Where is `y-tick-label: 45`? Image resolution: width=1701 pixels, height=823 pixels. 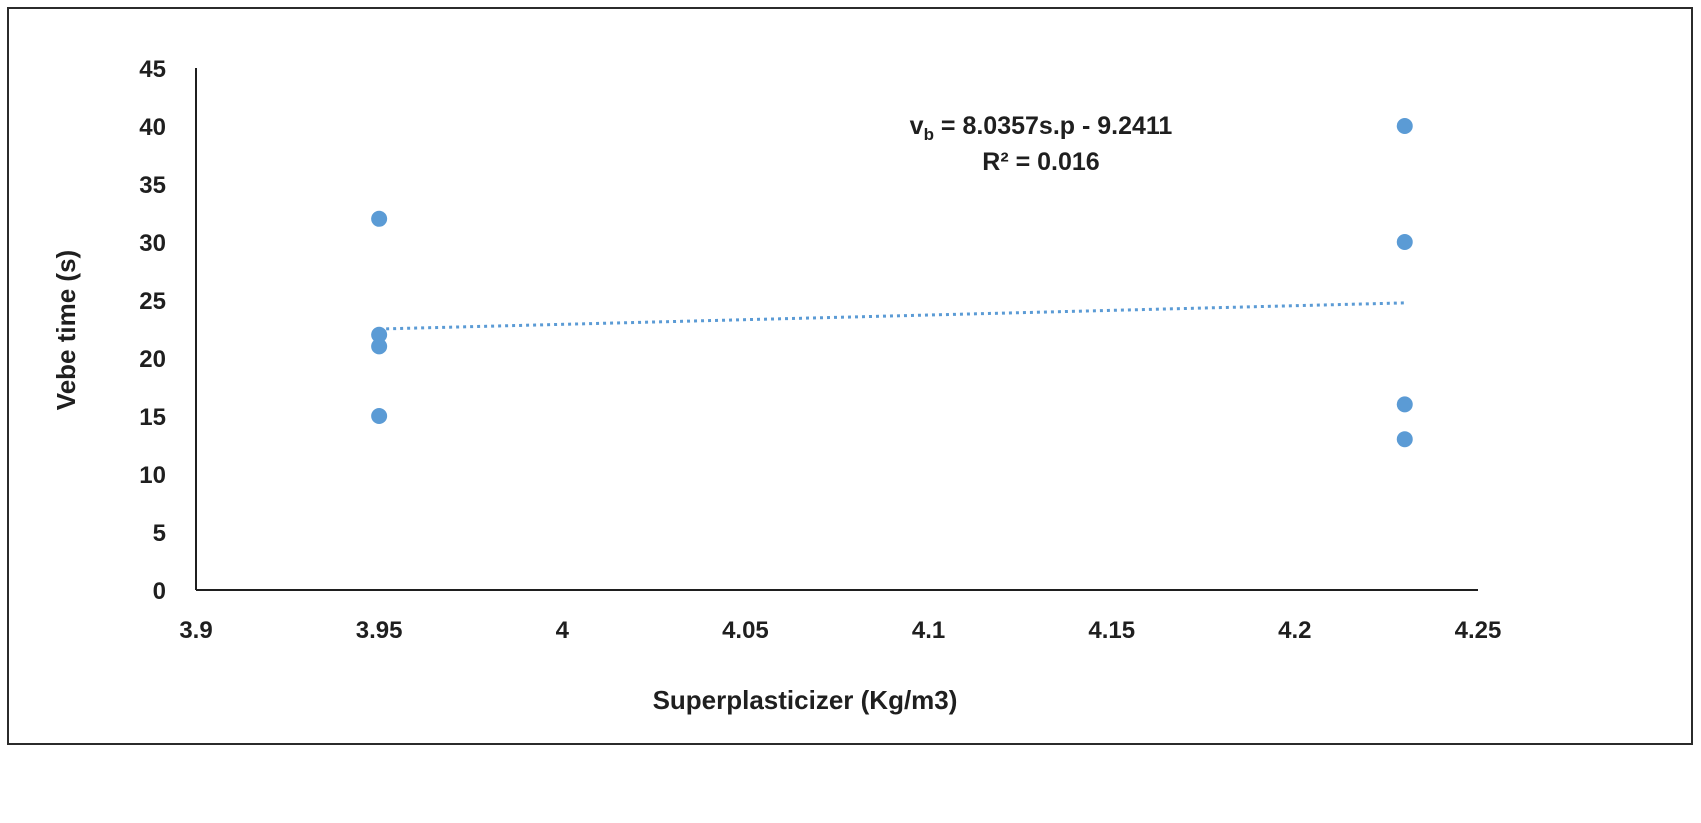
y-tick-label: 45 is located at coordinates (152, 69).